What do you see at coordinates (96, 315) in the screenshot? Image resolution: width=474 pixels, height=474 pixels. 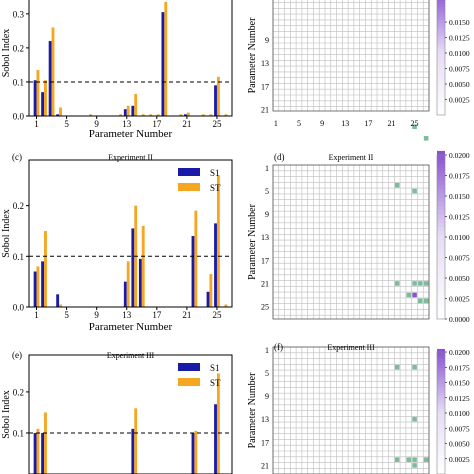 I see `x-tick-label: 9` at bounding box center [96, 315].